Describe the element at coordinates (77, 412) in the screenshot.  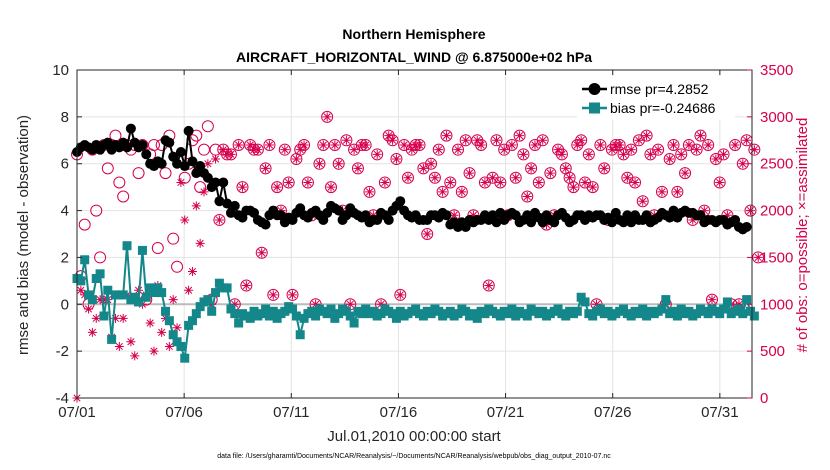
I see `x-tick-label: 07/01` at that location.